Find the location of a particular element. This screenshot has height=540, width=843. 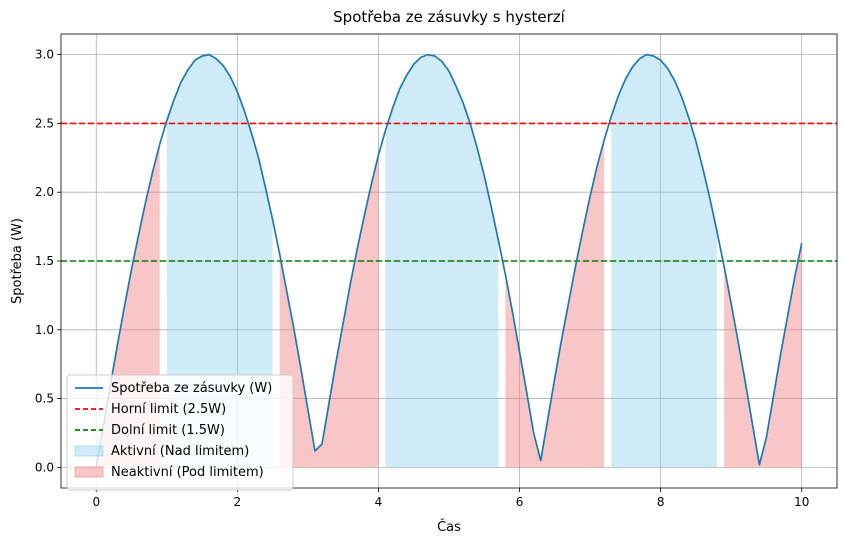

x-tick-label: 2 is located at coordinates (238, 502).